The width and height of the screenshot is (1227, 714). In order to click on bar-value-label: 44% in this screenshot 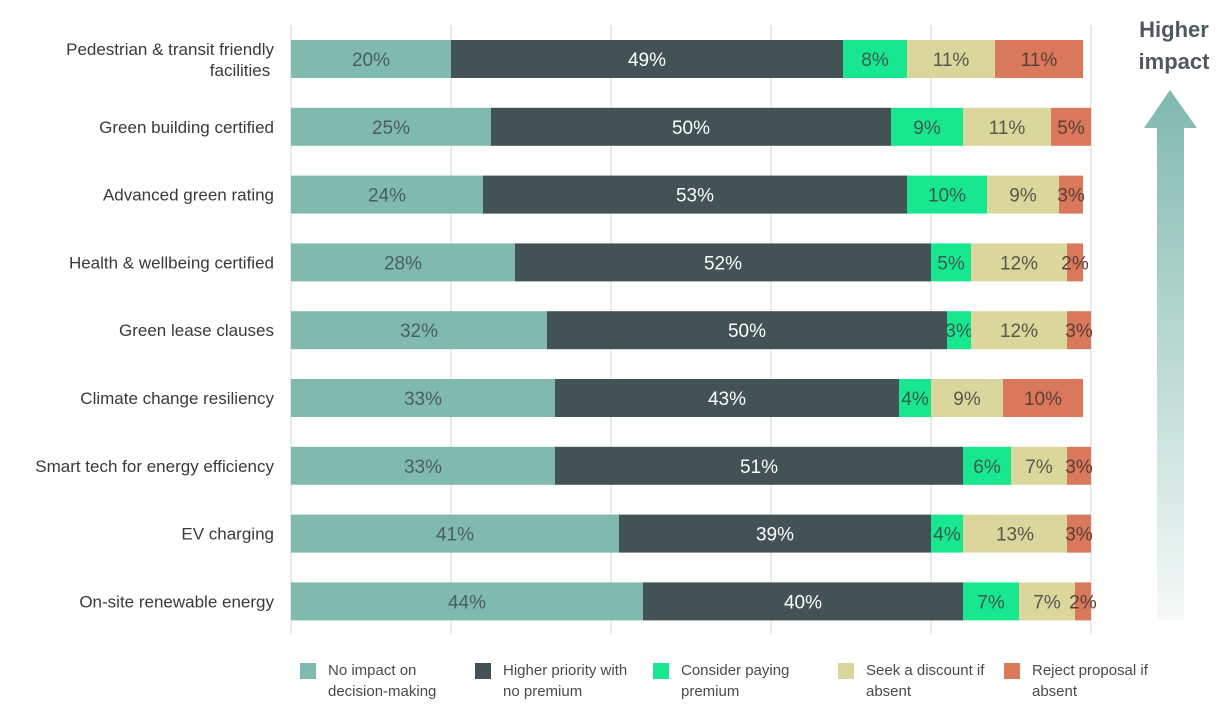, I will do `click(467, 602)`.